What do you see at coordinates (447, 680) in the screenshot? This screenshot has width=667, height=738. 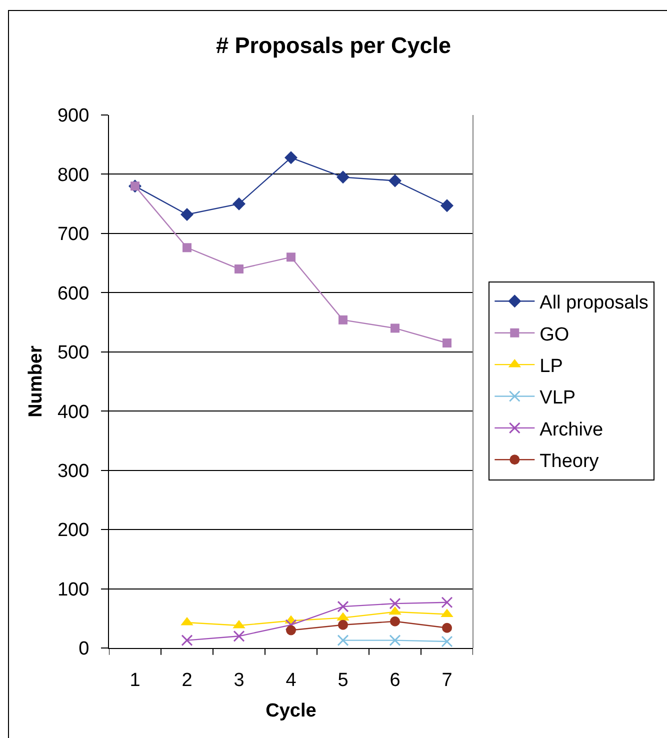 I see `x-tick-label: 7` at bounding box center [447, 680].